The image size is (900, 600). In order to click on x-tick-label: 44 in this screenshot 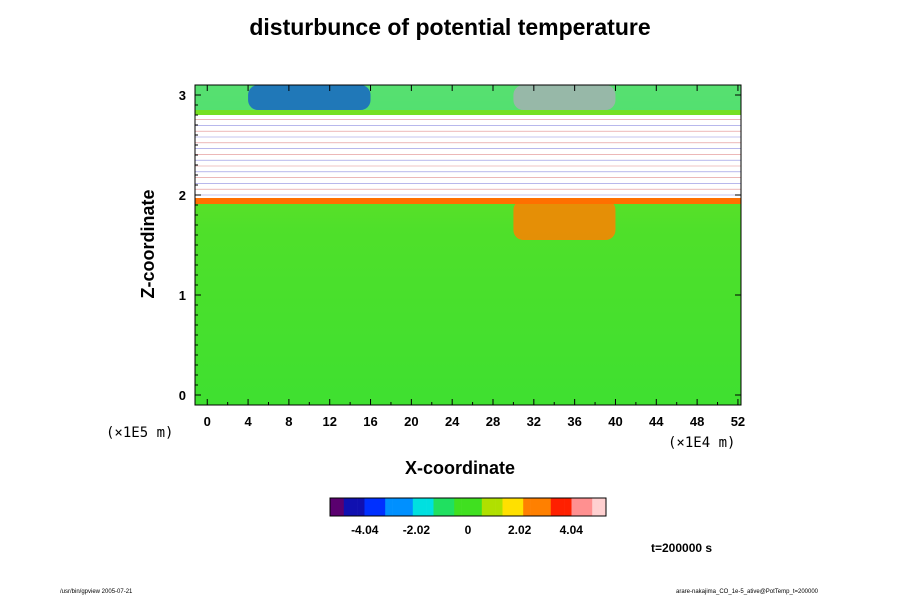, I will do `click(656, 421)`.